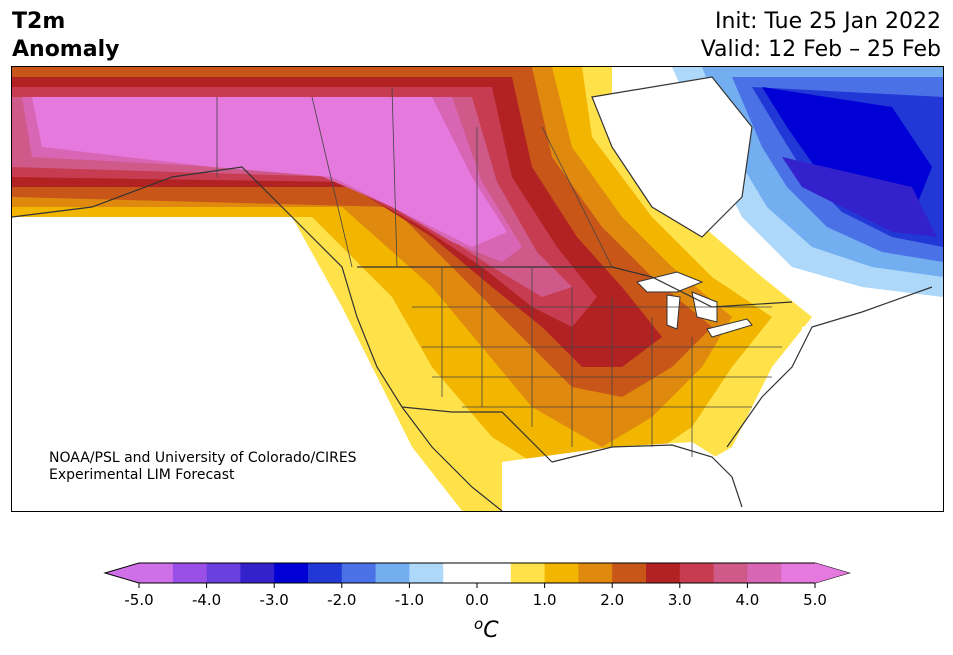  I want to click on lake-michigan, so click(673, 312).